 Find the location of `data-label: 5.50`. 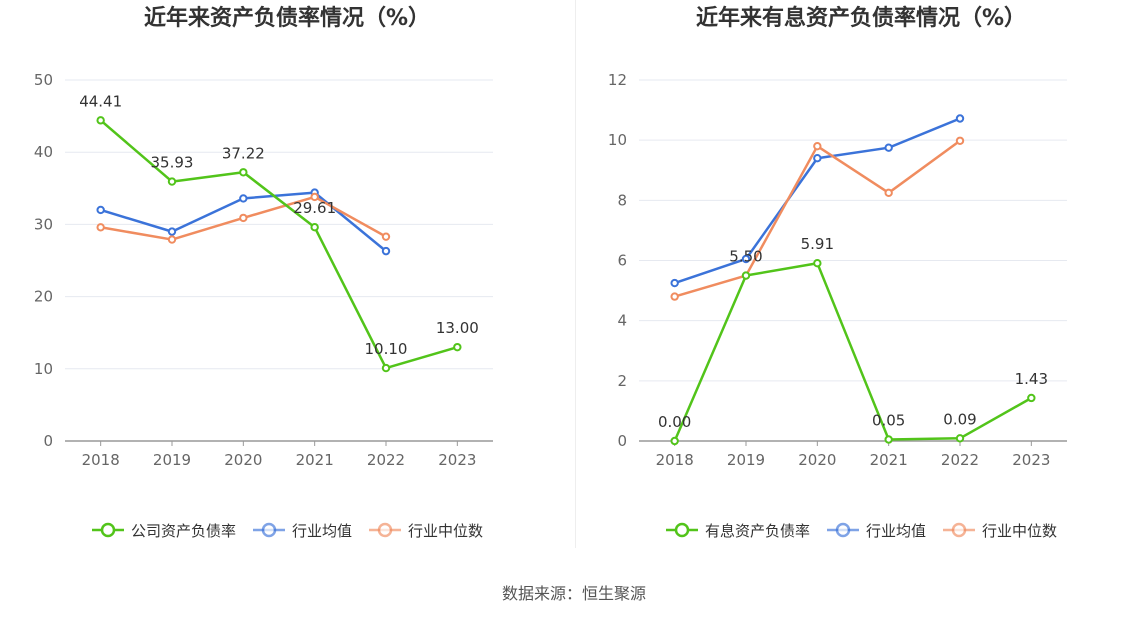

data-label: 5.50 is located at coordinates (745, 257).